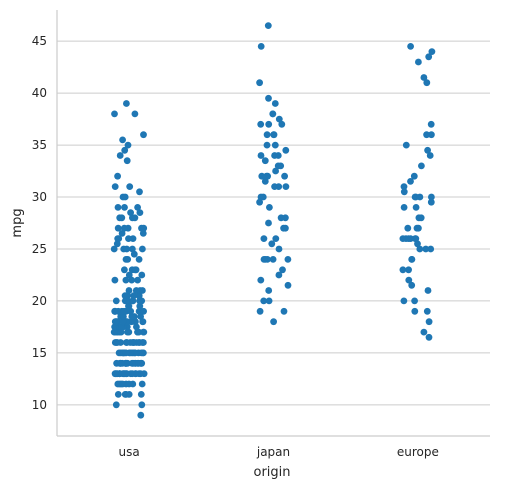 Image resolution: width=507 pixels, height=489 pixels. What do you see at coordinates (418, 452) in the screenshot?
I see `x-tick-label-europe: europe` at bounding box center [418, 452].